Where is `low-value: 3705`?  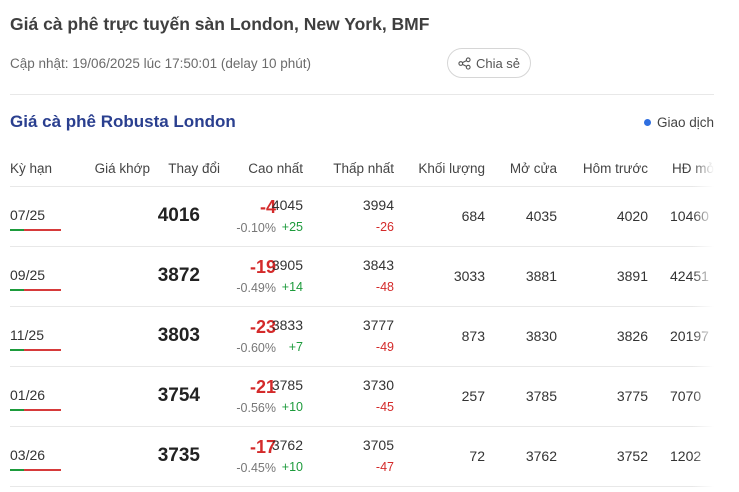 low-value: 3705 is located at coordinates (378, 445).